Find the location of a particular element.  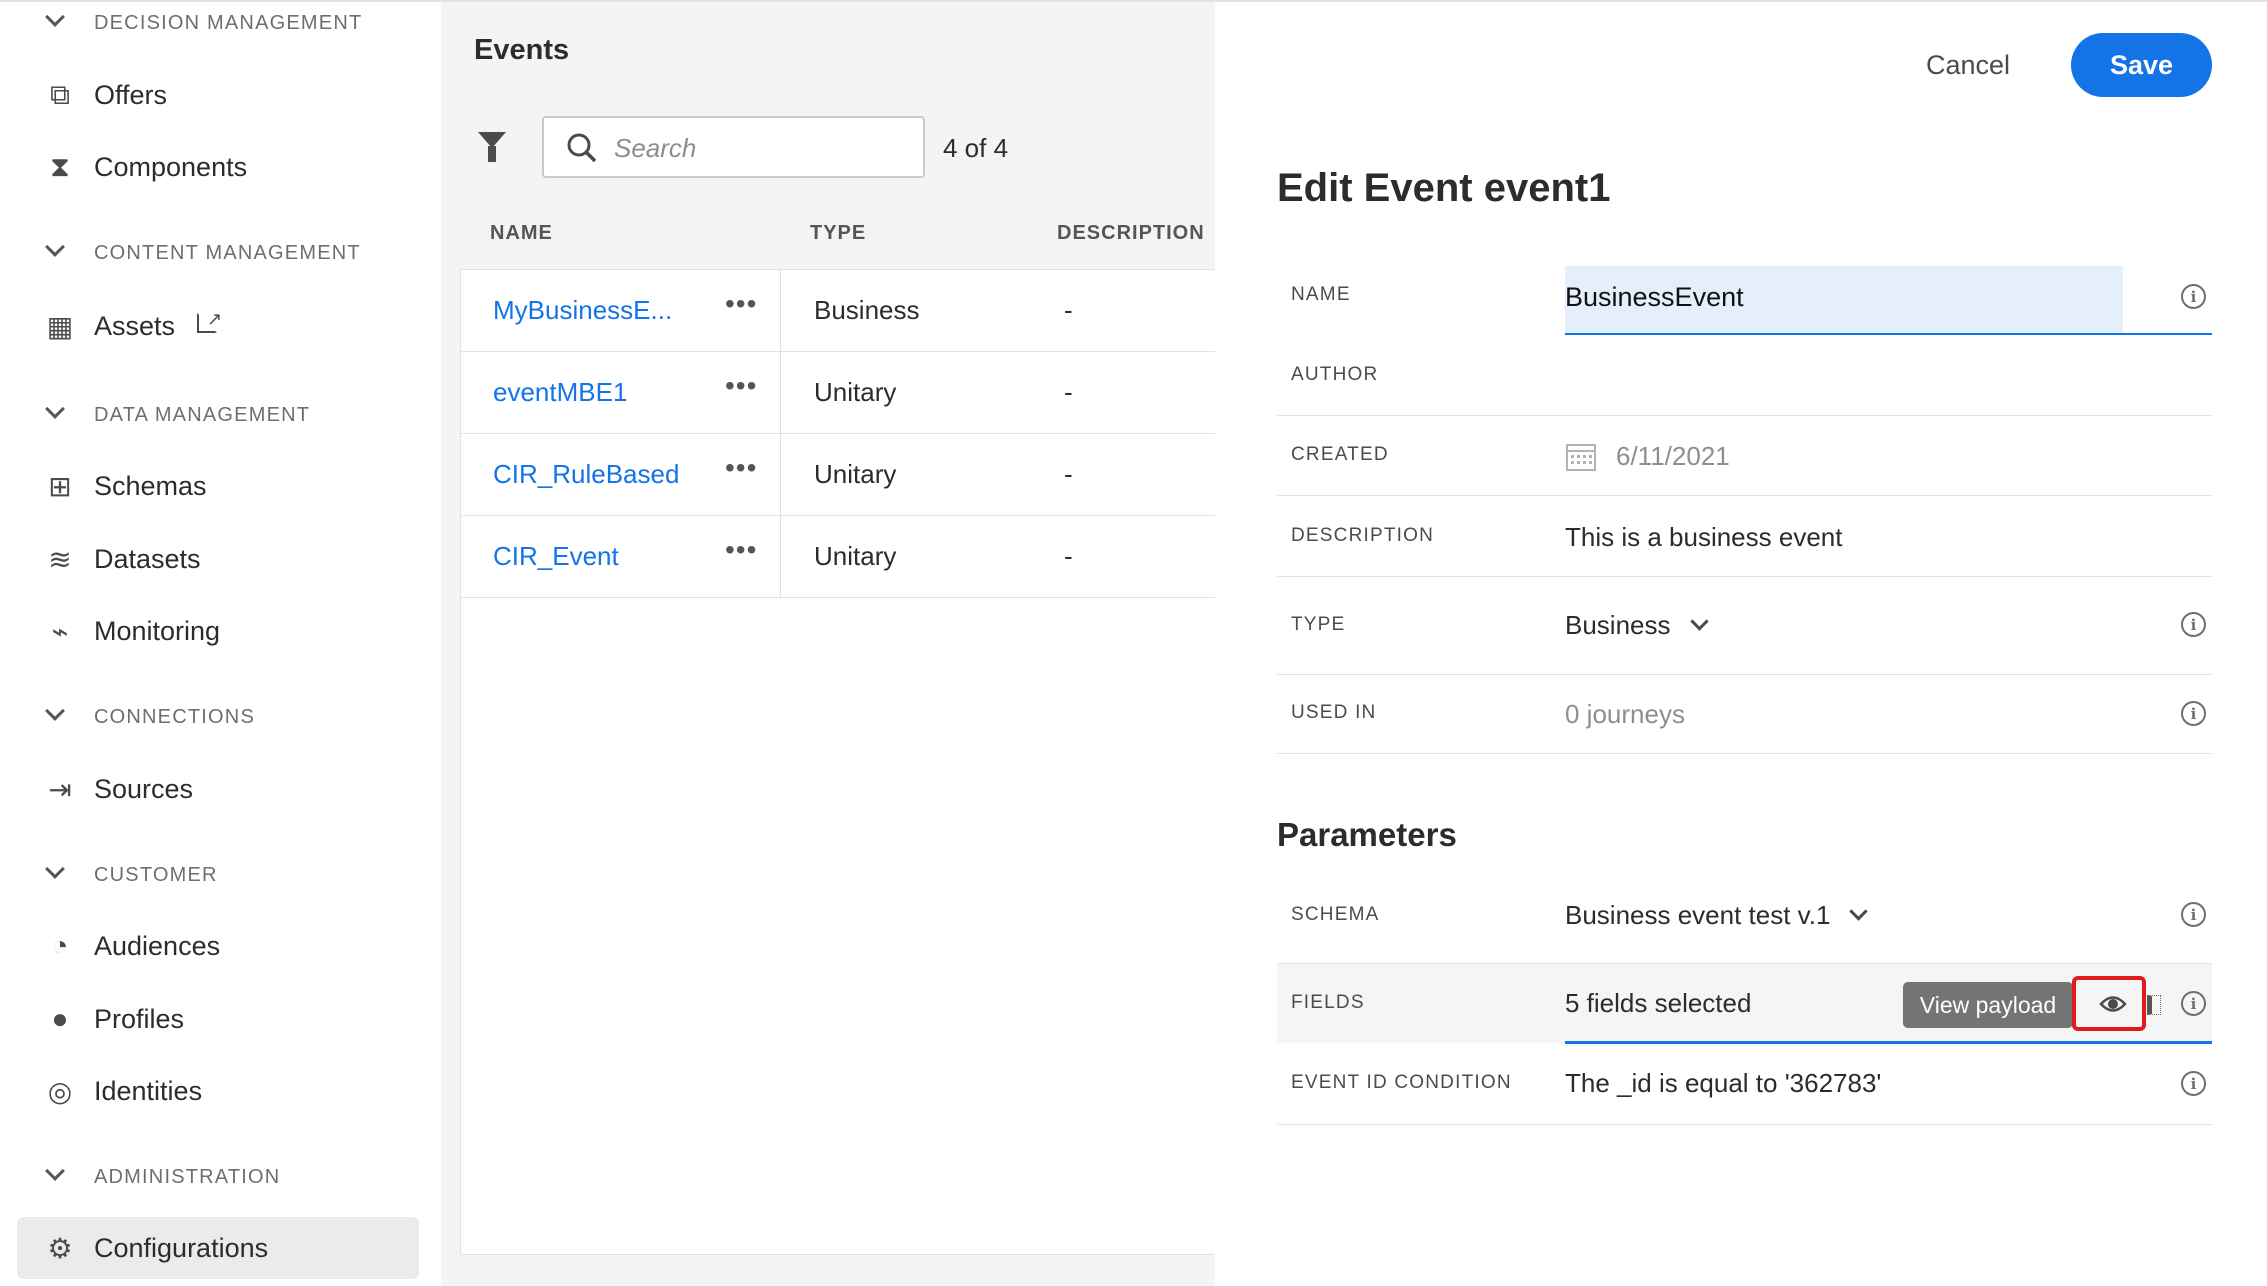

save-label: Save is located at coordinates (2141, 64).